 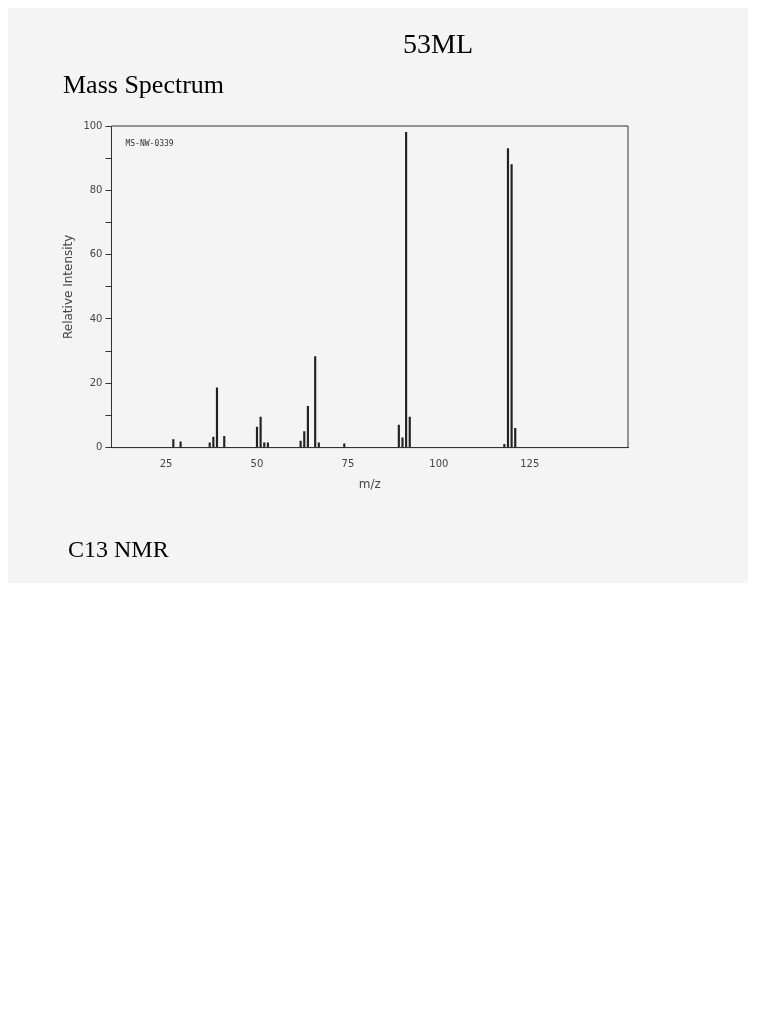 What do you see at coordinates (257, 464) in the screenshot?
I see `x-tick-label: 50` at bounding box center [257, 464].